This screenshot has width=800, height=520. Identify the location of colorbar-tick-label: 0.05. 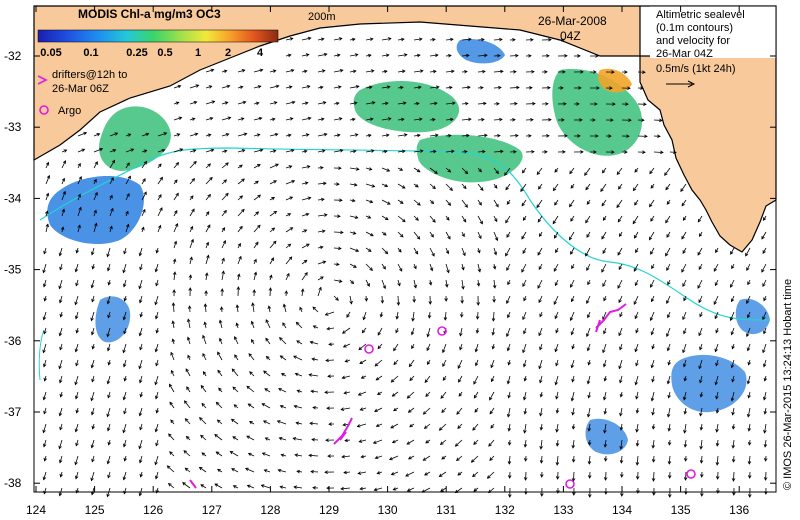
(50, 53).